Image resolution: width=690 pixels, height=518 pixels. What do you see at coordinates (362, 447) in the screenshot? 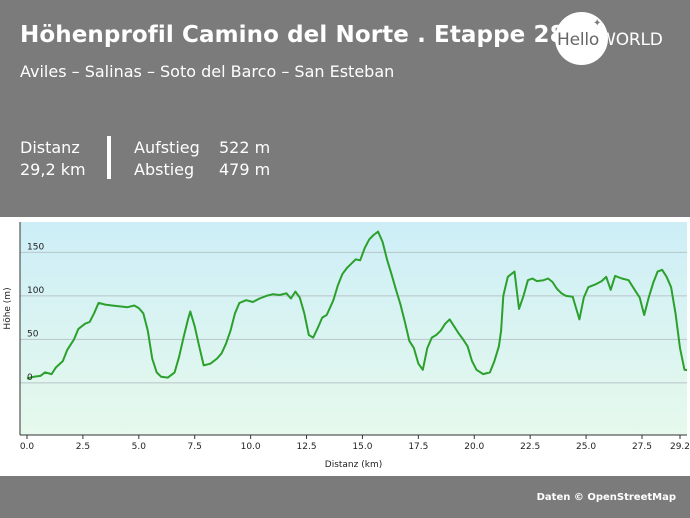
I see `x-tick-label-15.0: 15.0` at bounding box center [362, 447].